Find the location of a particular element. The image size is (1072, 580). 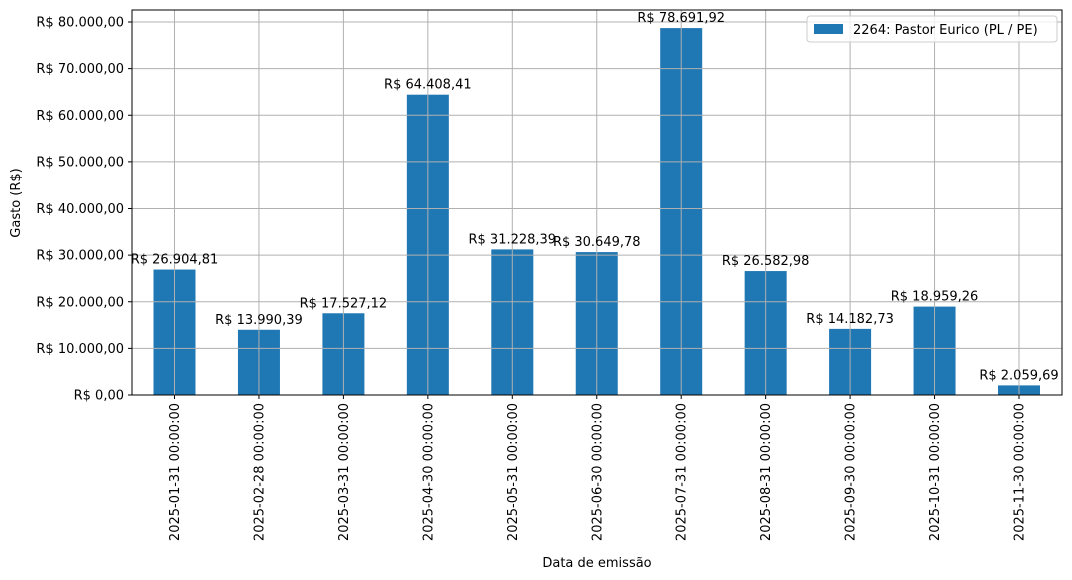

bar-value-label: R$ 13.990,39 is located at coordinates (259, 320).